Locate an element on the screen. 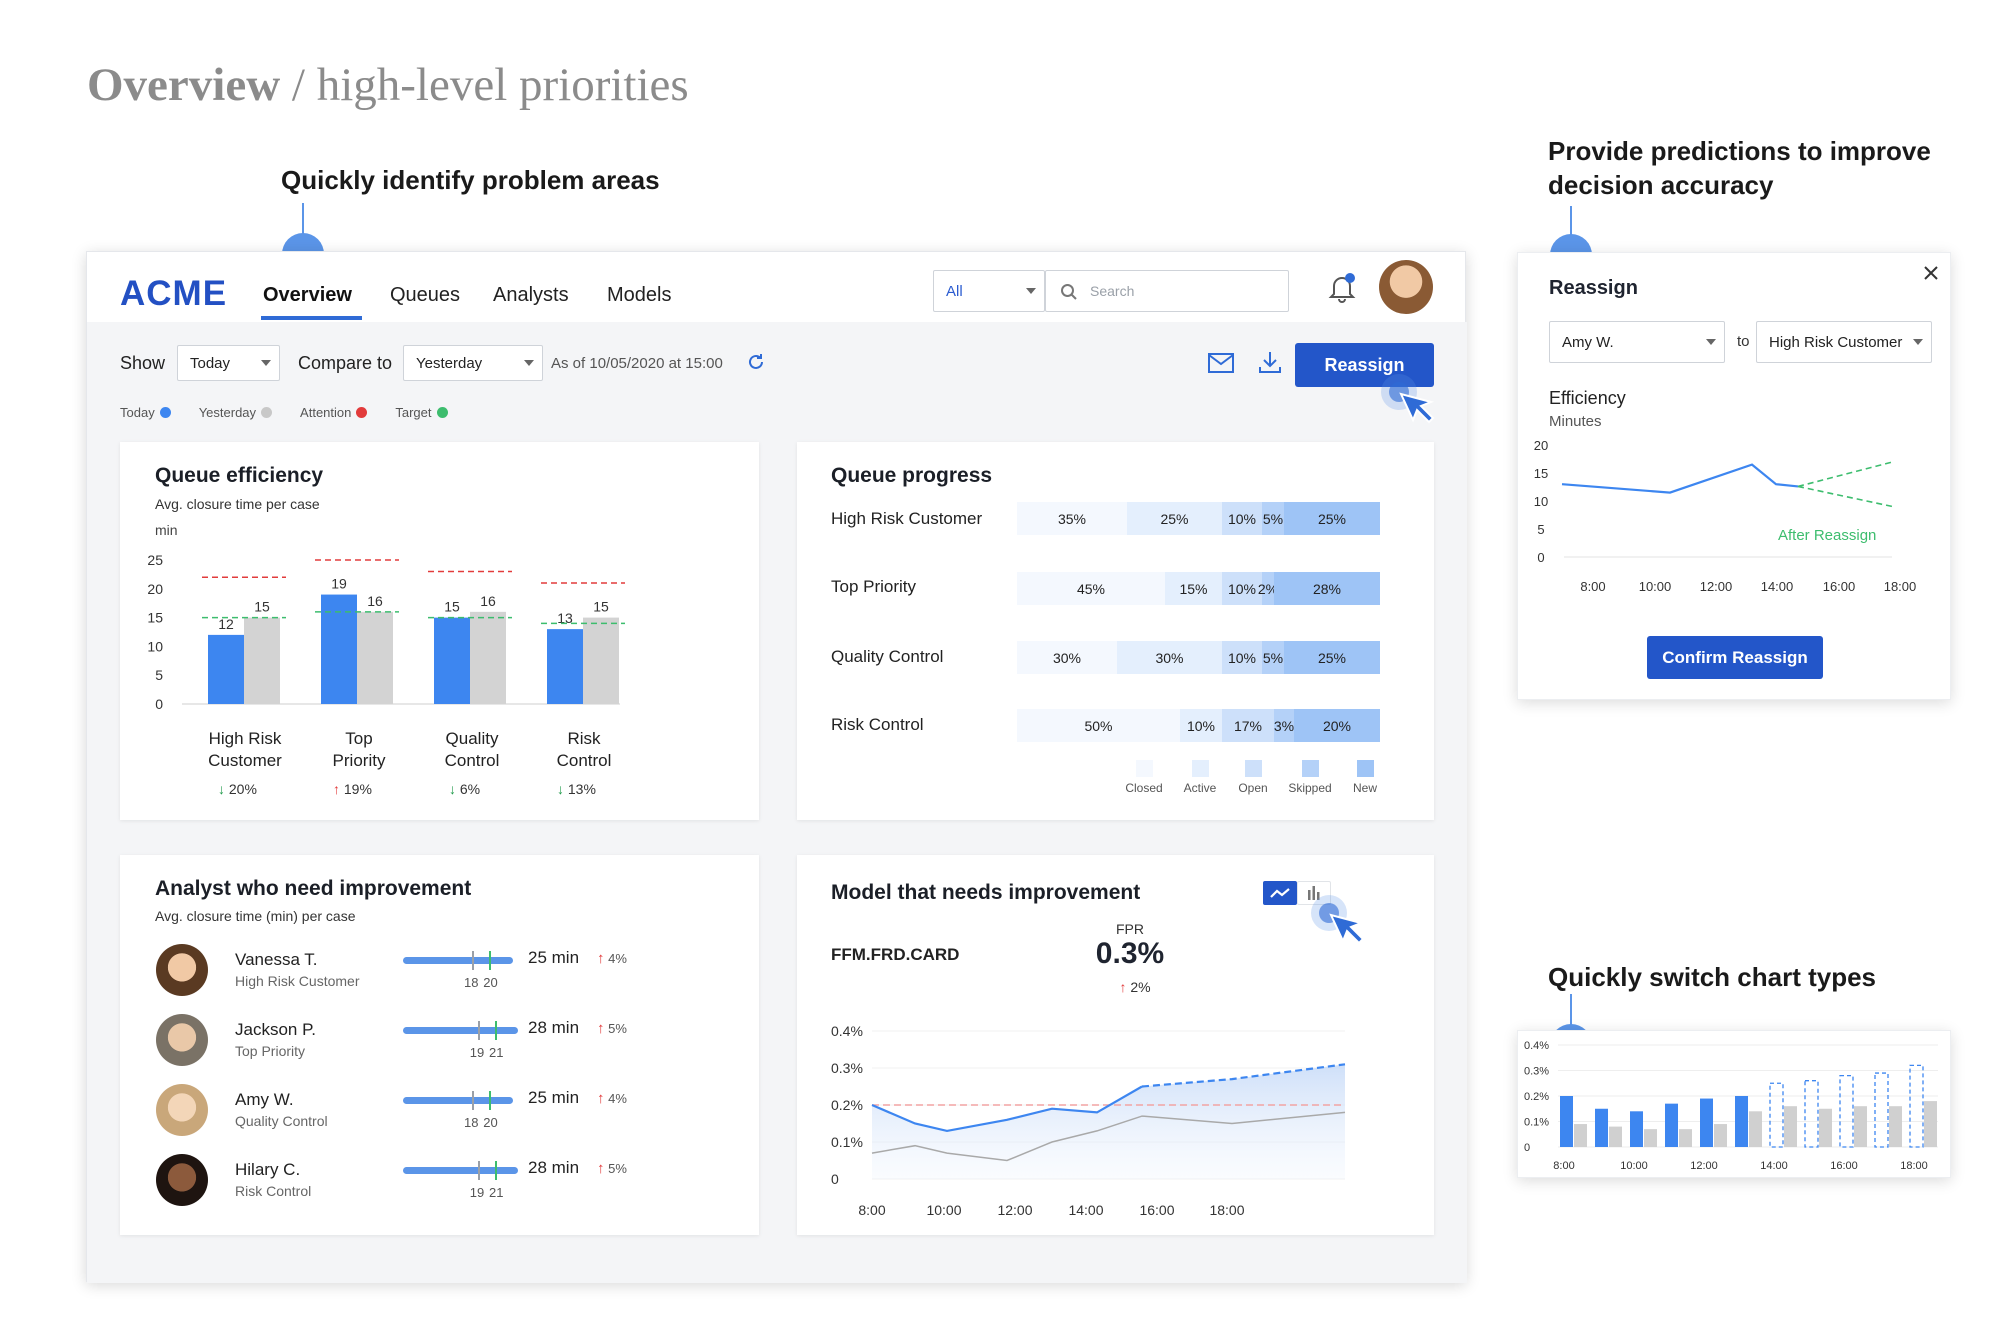  search-input: Search is located at coordinates (1167, 291).